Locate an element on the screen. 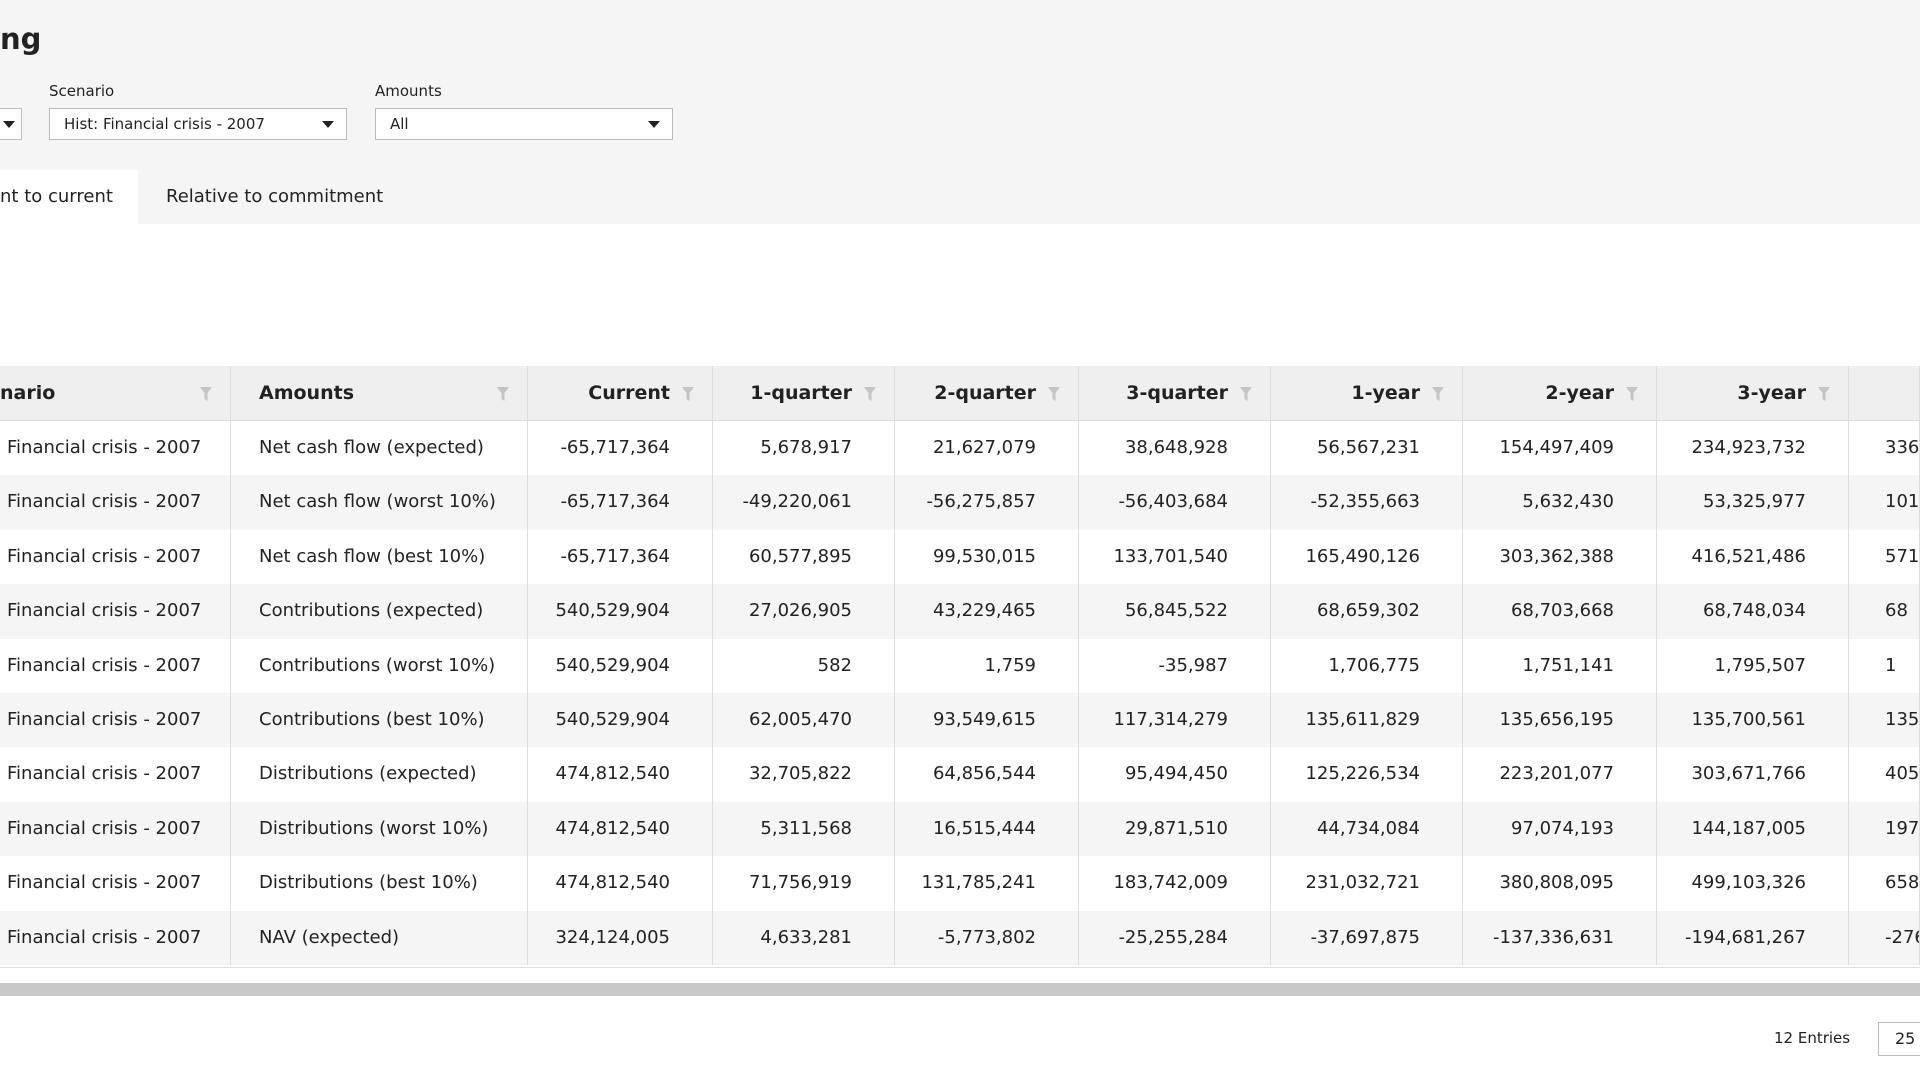 This screenshot has height=1080, width=1920. table-cell: 4,633,281 is located at coordinates (804, 937).